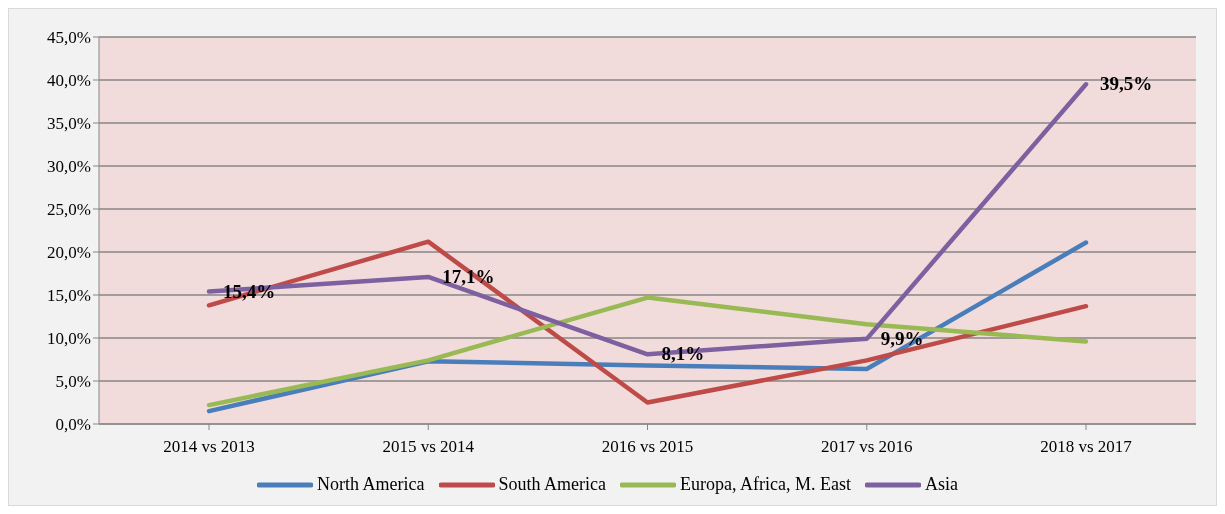 The image size is (1225, 514). What do you see at coordinates (647, 447) in the screenshot?
I see `x-tick-label: 2016 vs 2015` at bounding box center [647, 447].